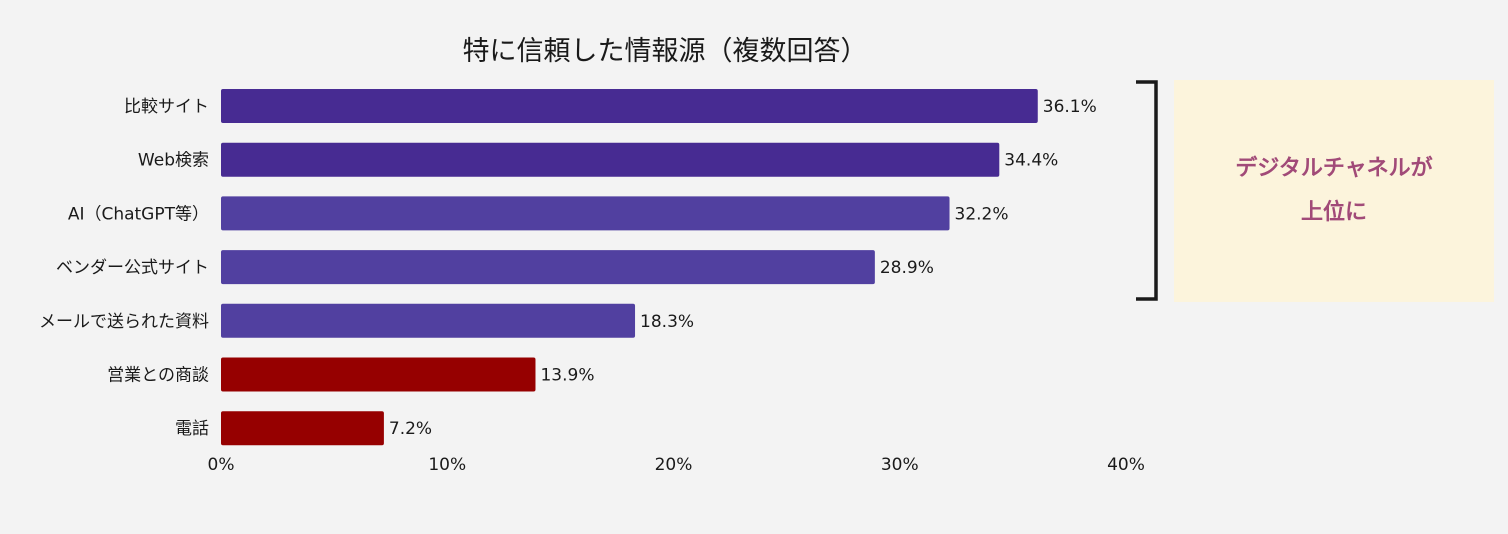 The height and width of the screenshot is (534, 1508). I want to click on x-axis-ticks: 0% 10% 20% 30% 40%, so click(676, 465).